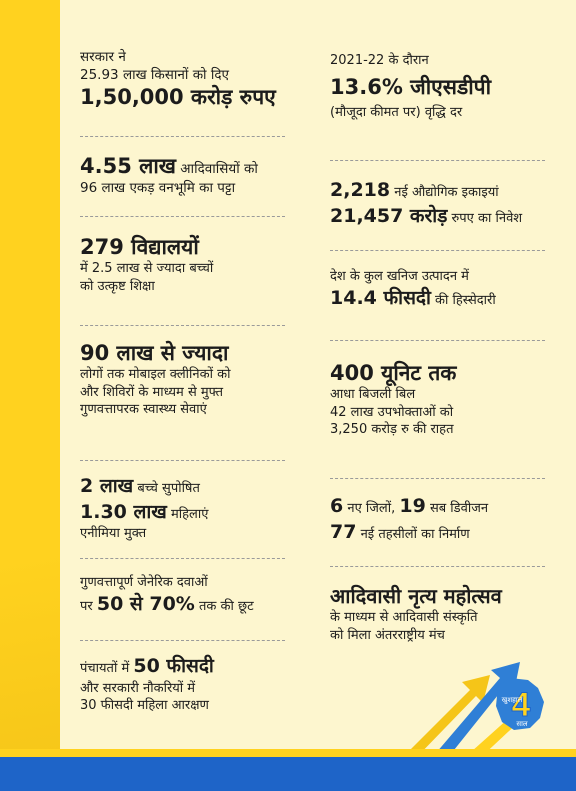 This screenshot has height=791, width=576. I want to click on yellow-side-band, so click(30, 395).